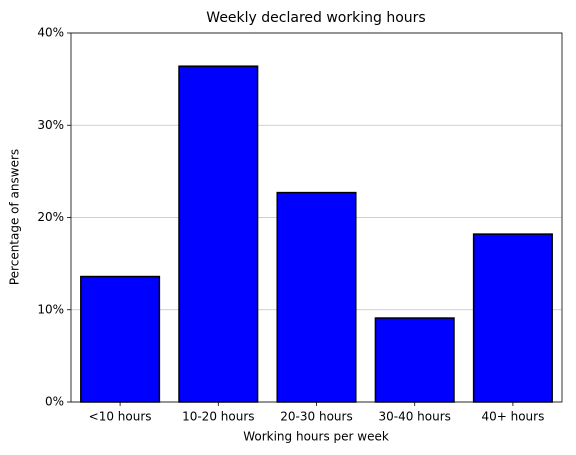 This screenshot has width=576, height=455. What do you see at coordinates (50, 125) in the screenshot?
I see `y-tick-label: 30%` at bounding box center [50, 125].